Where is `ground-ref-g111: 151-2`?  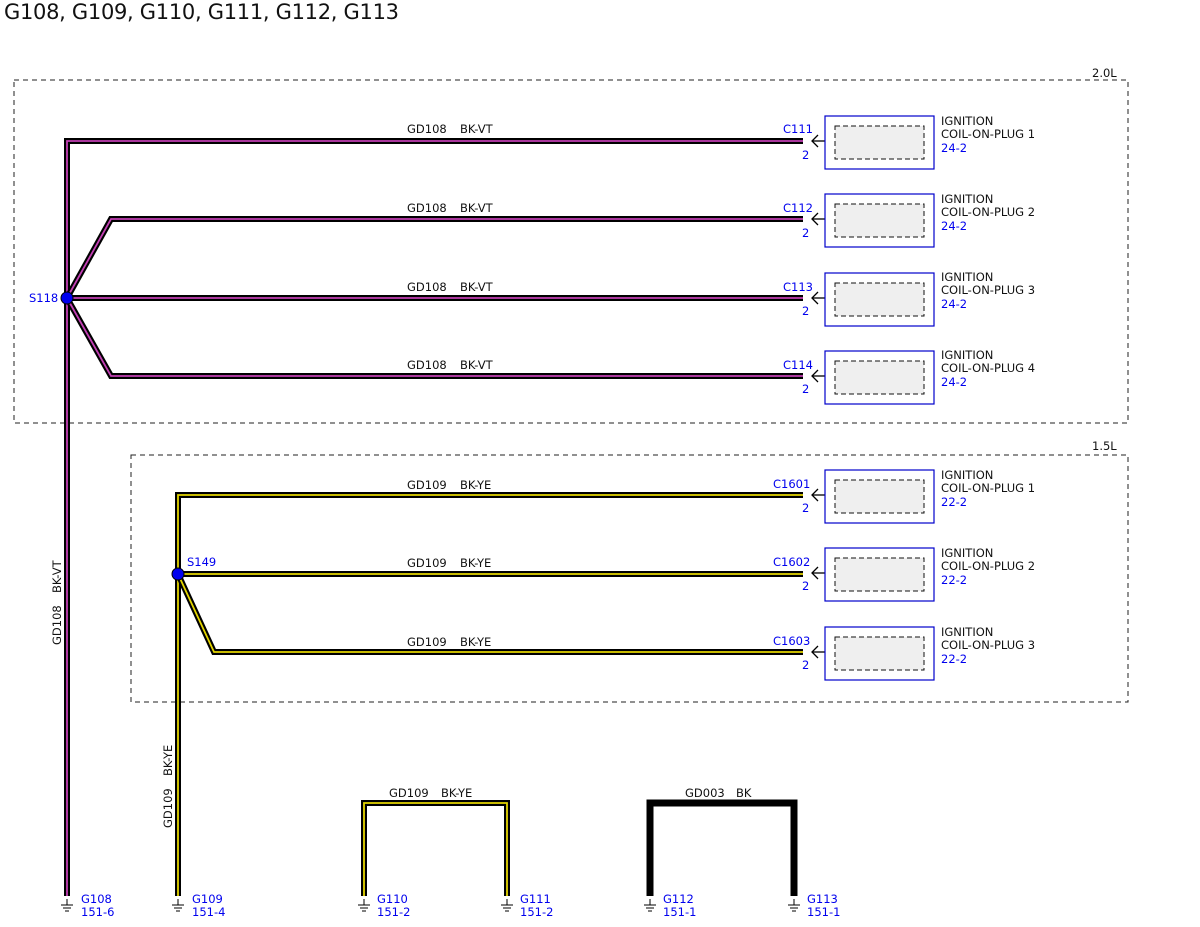
ground-ref-g111: 151-2 is located at coordinates (536, 912).